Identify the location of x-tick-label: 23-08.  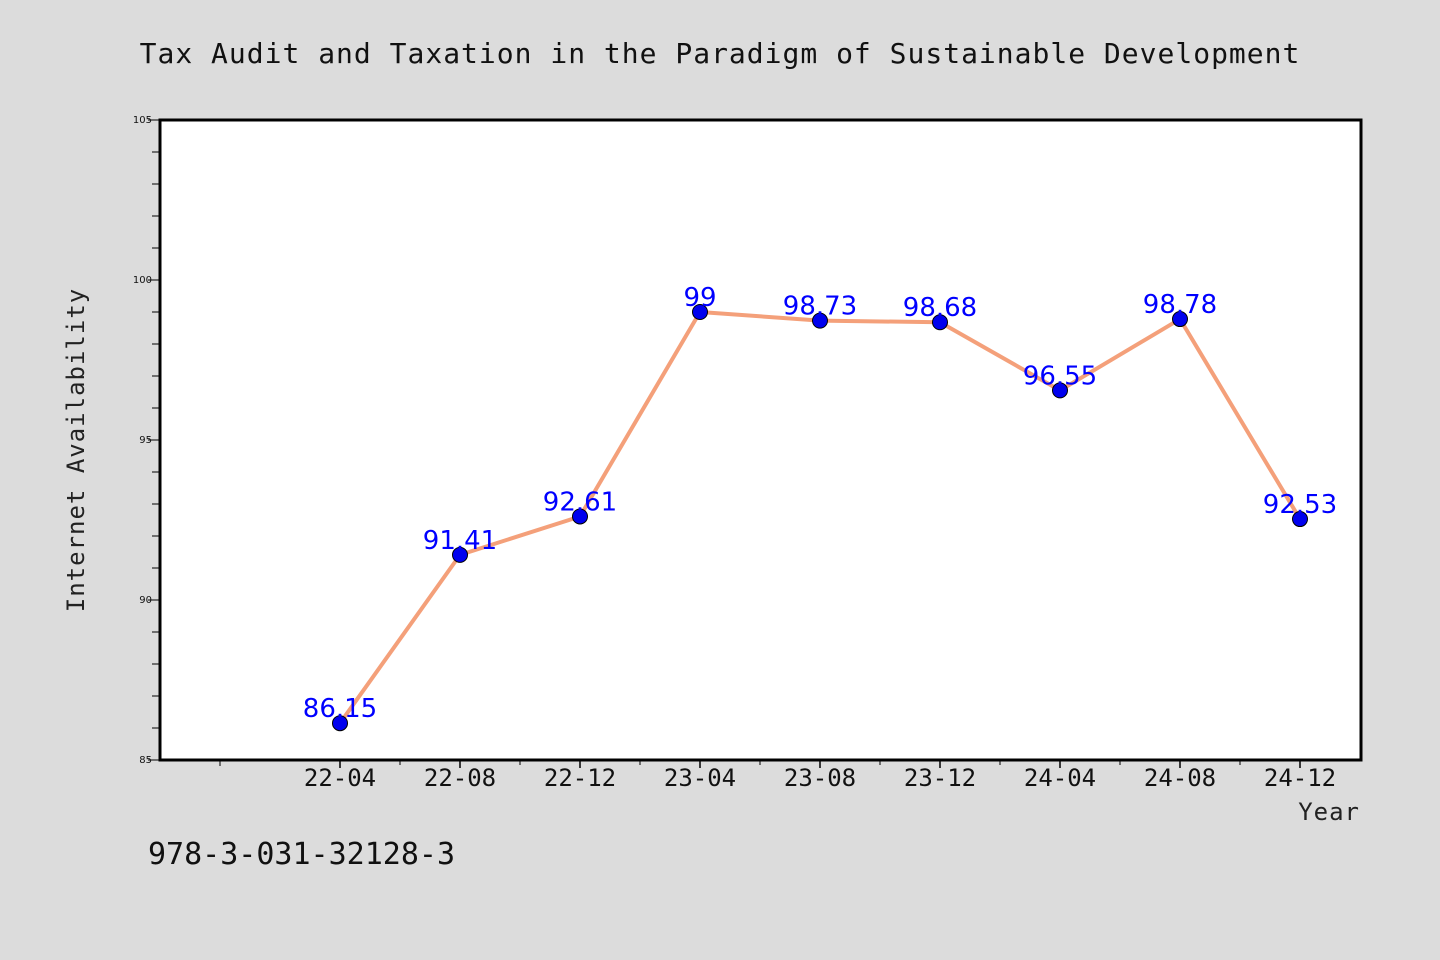
(820, 778).